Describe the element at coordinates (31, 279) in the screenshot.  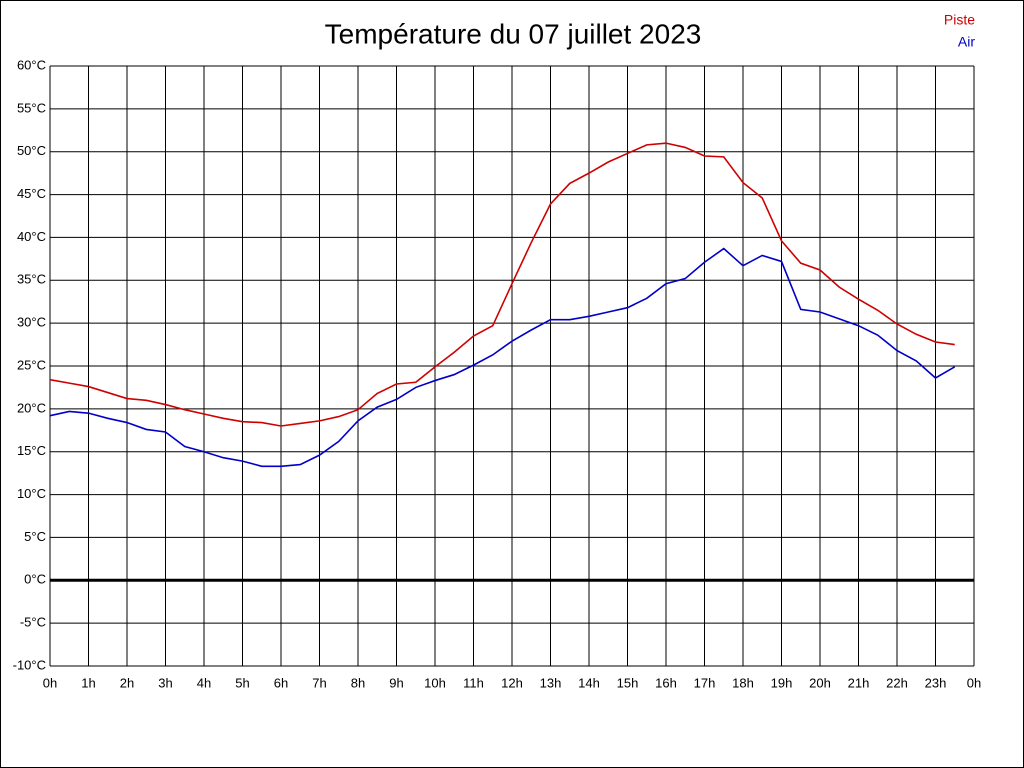
I see `y-tick-label: 35°C` at that location.